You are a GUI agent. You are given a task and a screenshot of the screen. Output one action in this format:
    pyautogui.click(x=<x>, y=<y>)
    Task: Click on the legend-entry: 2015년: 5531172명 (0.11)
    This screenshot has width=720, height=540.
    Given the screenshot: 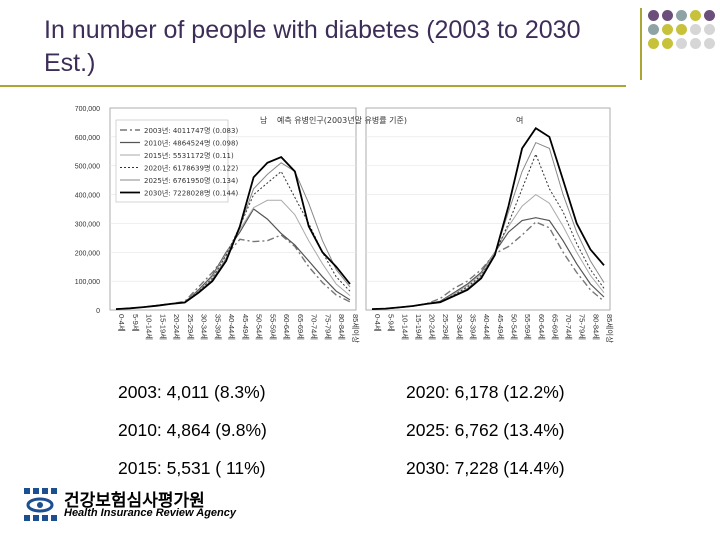 What is the action you would take?
    pyautogui.click(x=189, y=155)
    